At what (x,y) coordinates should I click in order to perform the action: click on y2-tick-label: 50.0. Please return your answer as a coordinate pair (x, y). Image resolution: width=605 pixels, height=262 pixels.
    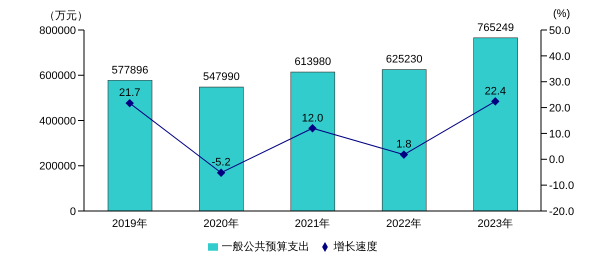
    Looking at the image, I should click on (559, 30).